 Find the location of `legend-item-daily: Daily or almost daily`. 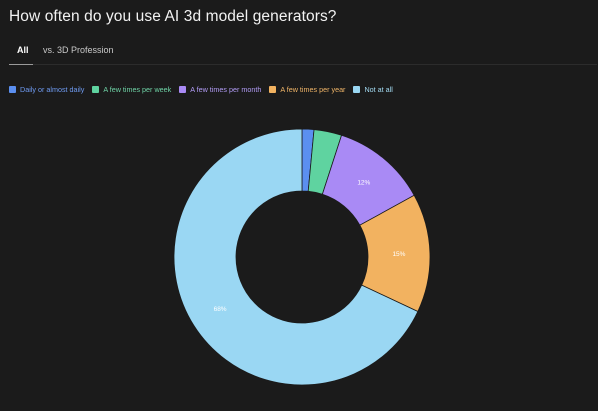

legend-item-daily: Daily or almost daily is located at coordinates (46, 89).